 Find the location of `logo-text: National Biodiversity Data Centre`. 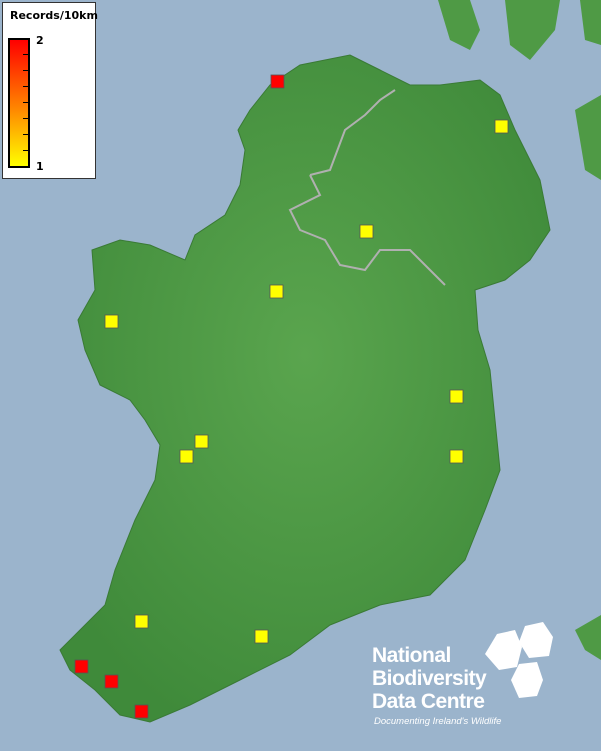

logo-text: National Biodiversity Data Centre is located at coordinates (429, 678).